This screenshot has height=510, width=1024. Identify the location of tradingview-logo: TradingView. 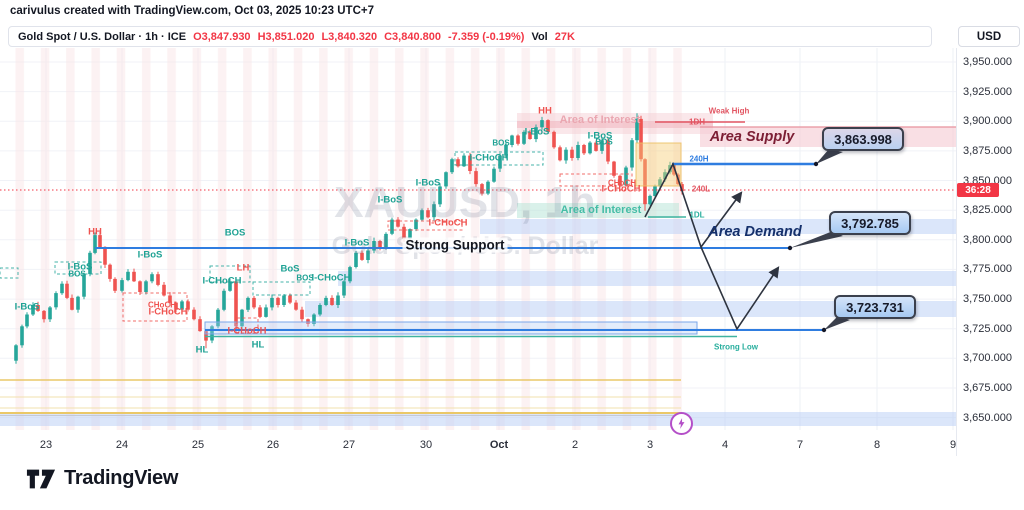
(102, 478).